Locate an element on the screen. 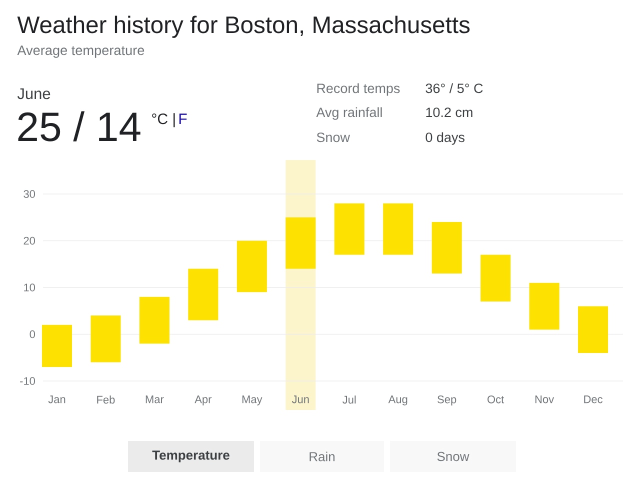  x-tick-label: Sep is located at coordinates (447, 401).